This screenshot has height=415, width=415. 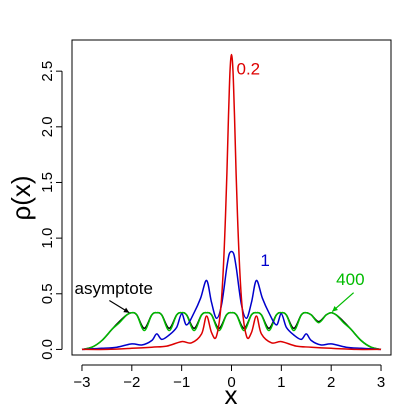 What do you see at coordinates (281, 382) in the screenshot?
I see `x-tick-label: 1` at bounding box center [281, 382].